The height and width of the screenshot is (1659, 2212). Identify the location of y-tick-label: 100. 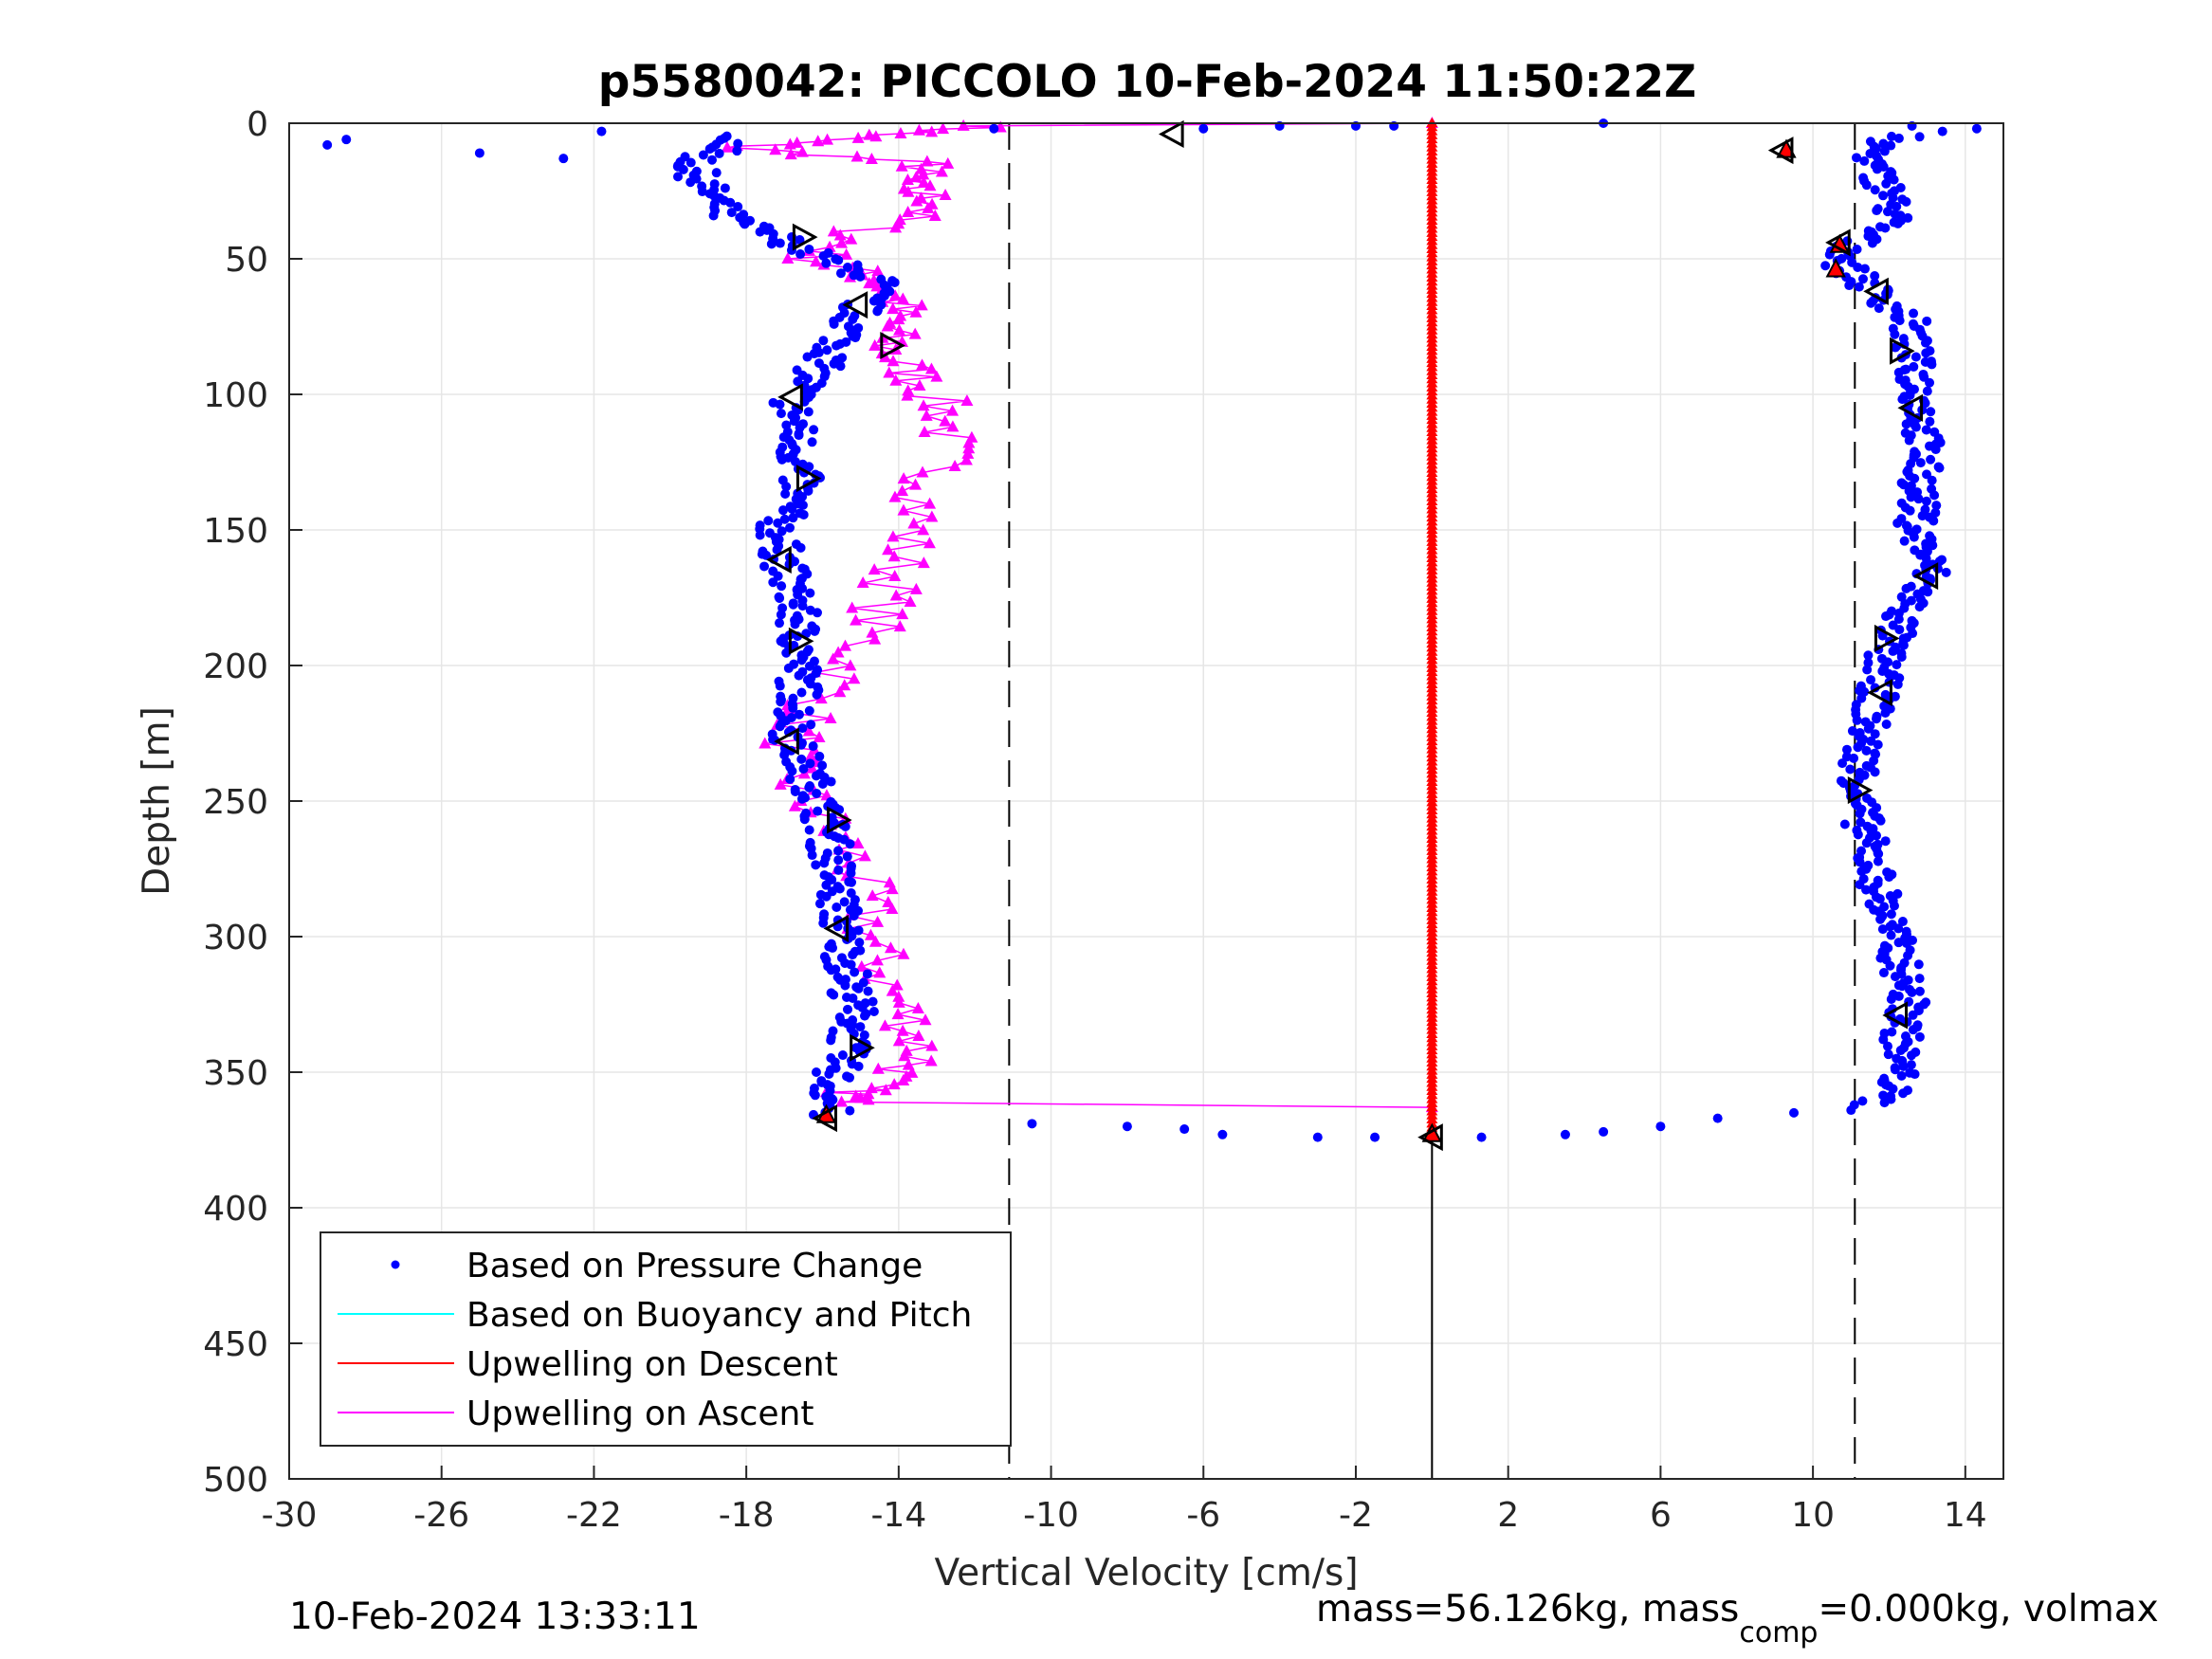
(235, 395).